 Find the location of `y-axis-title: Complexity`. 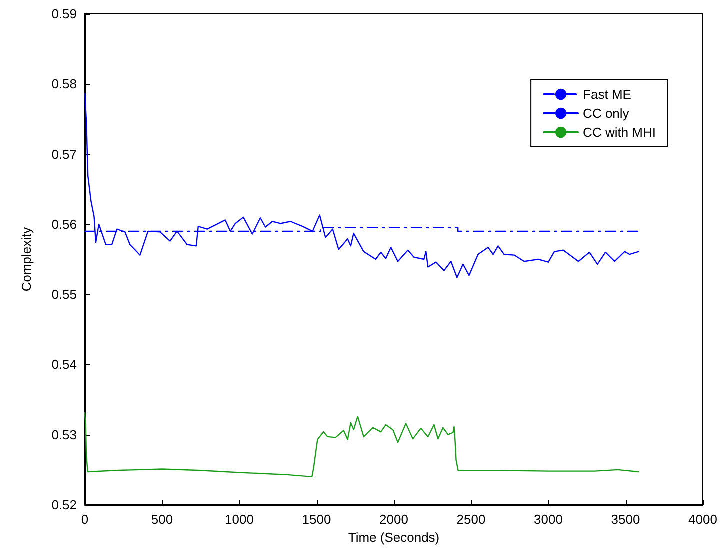

y-axis-title: Complexity is located at coordinates (26, 259).